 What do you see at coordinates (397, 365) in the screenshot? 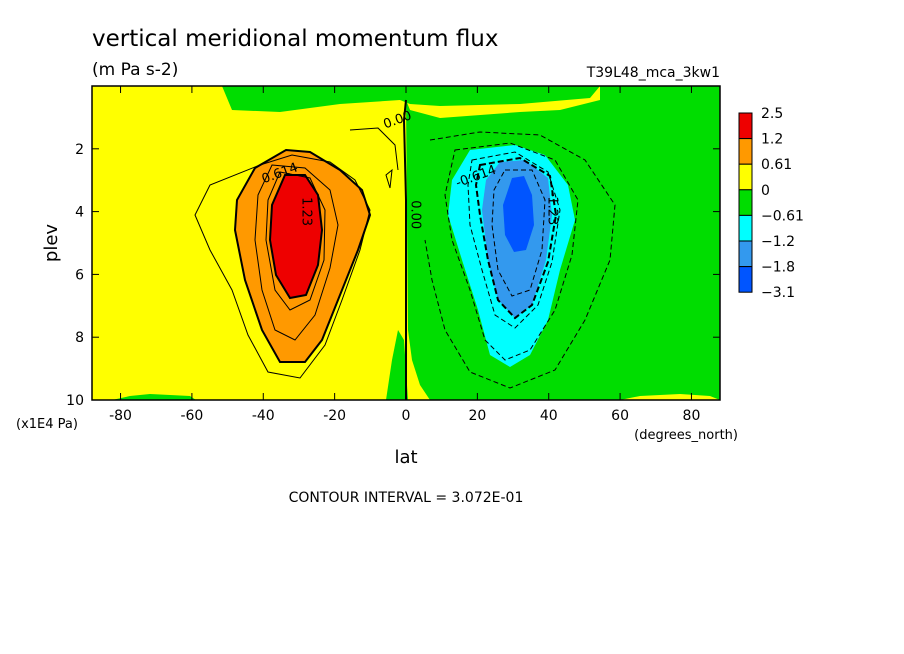
I see `contour-fill-green-south-equator` at bounding box center [397, 365].